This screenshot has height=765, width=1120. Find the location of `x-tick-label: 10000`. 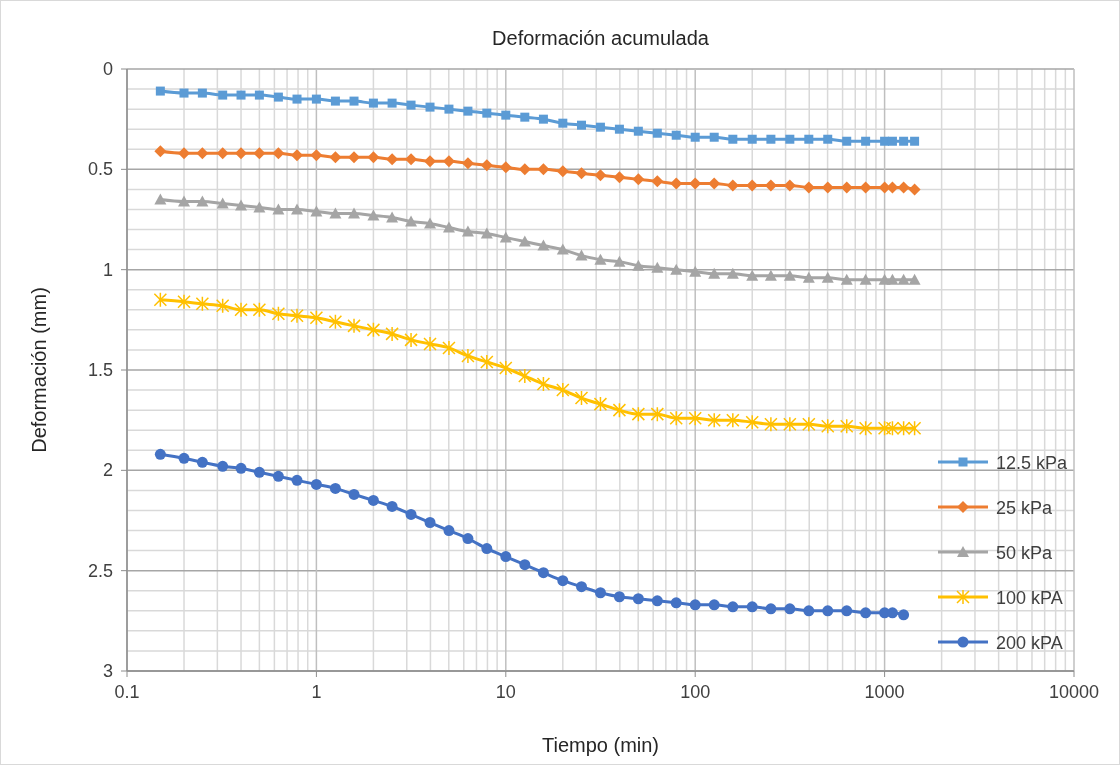

x-tick-label: 10000 is located at coordinates (1074, 692).